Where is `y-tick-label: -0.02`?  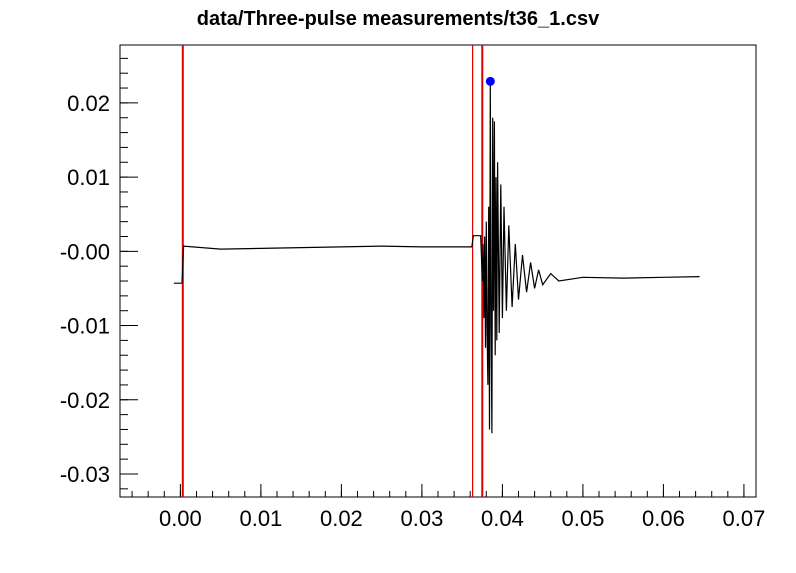
y-tick-label: -0.02 is located at coordinates (85, 400).